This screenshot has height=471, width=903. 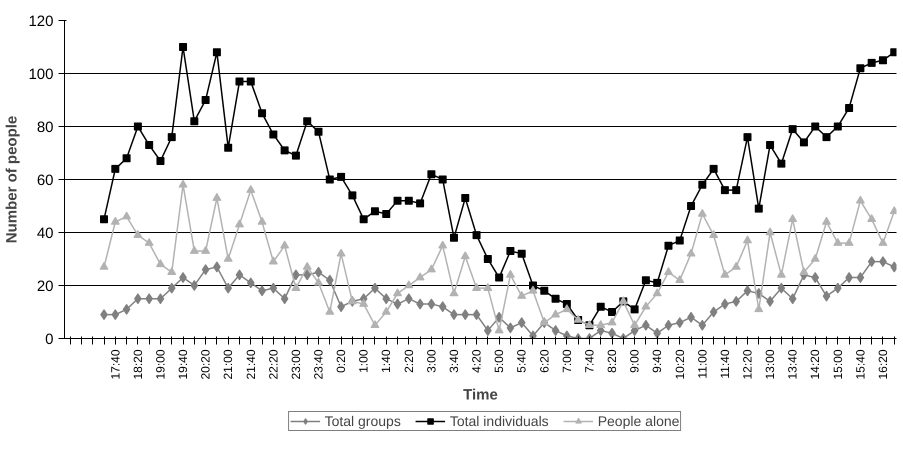 I want to click on y-tick-label: 100, so click(x=41, y=74).